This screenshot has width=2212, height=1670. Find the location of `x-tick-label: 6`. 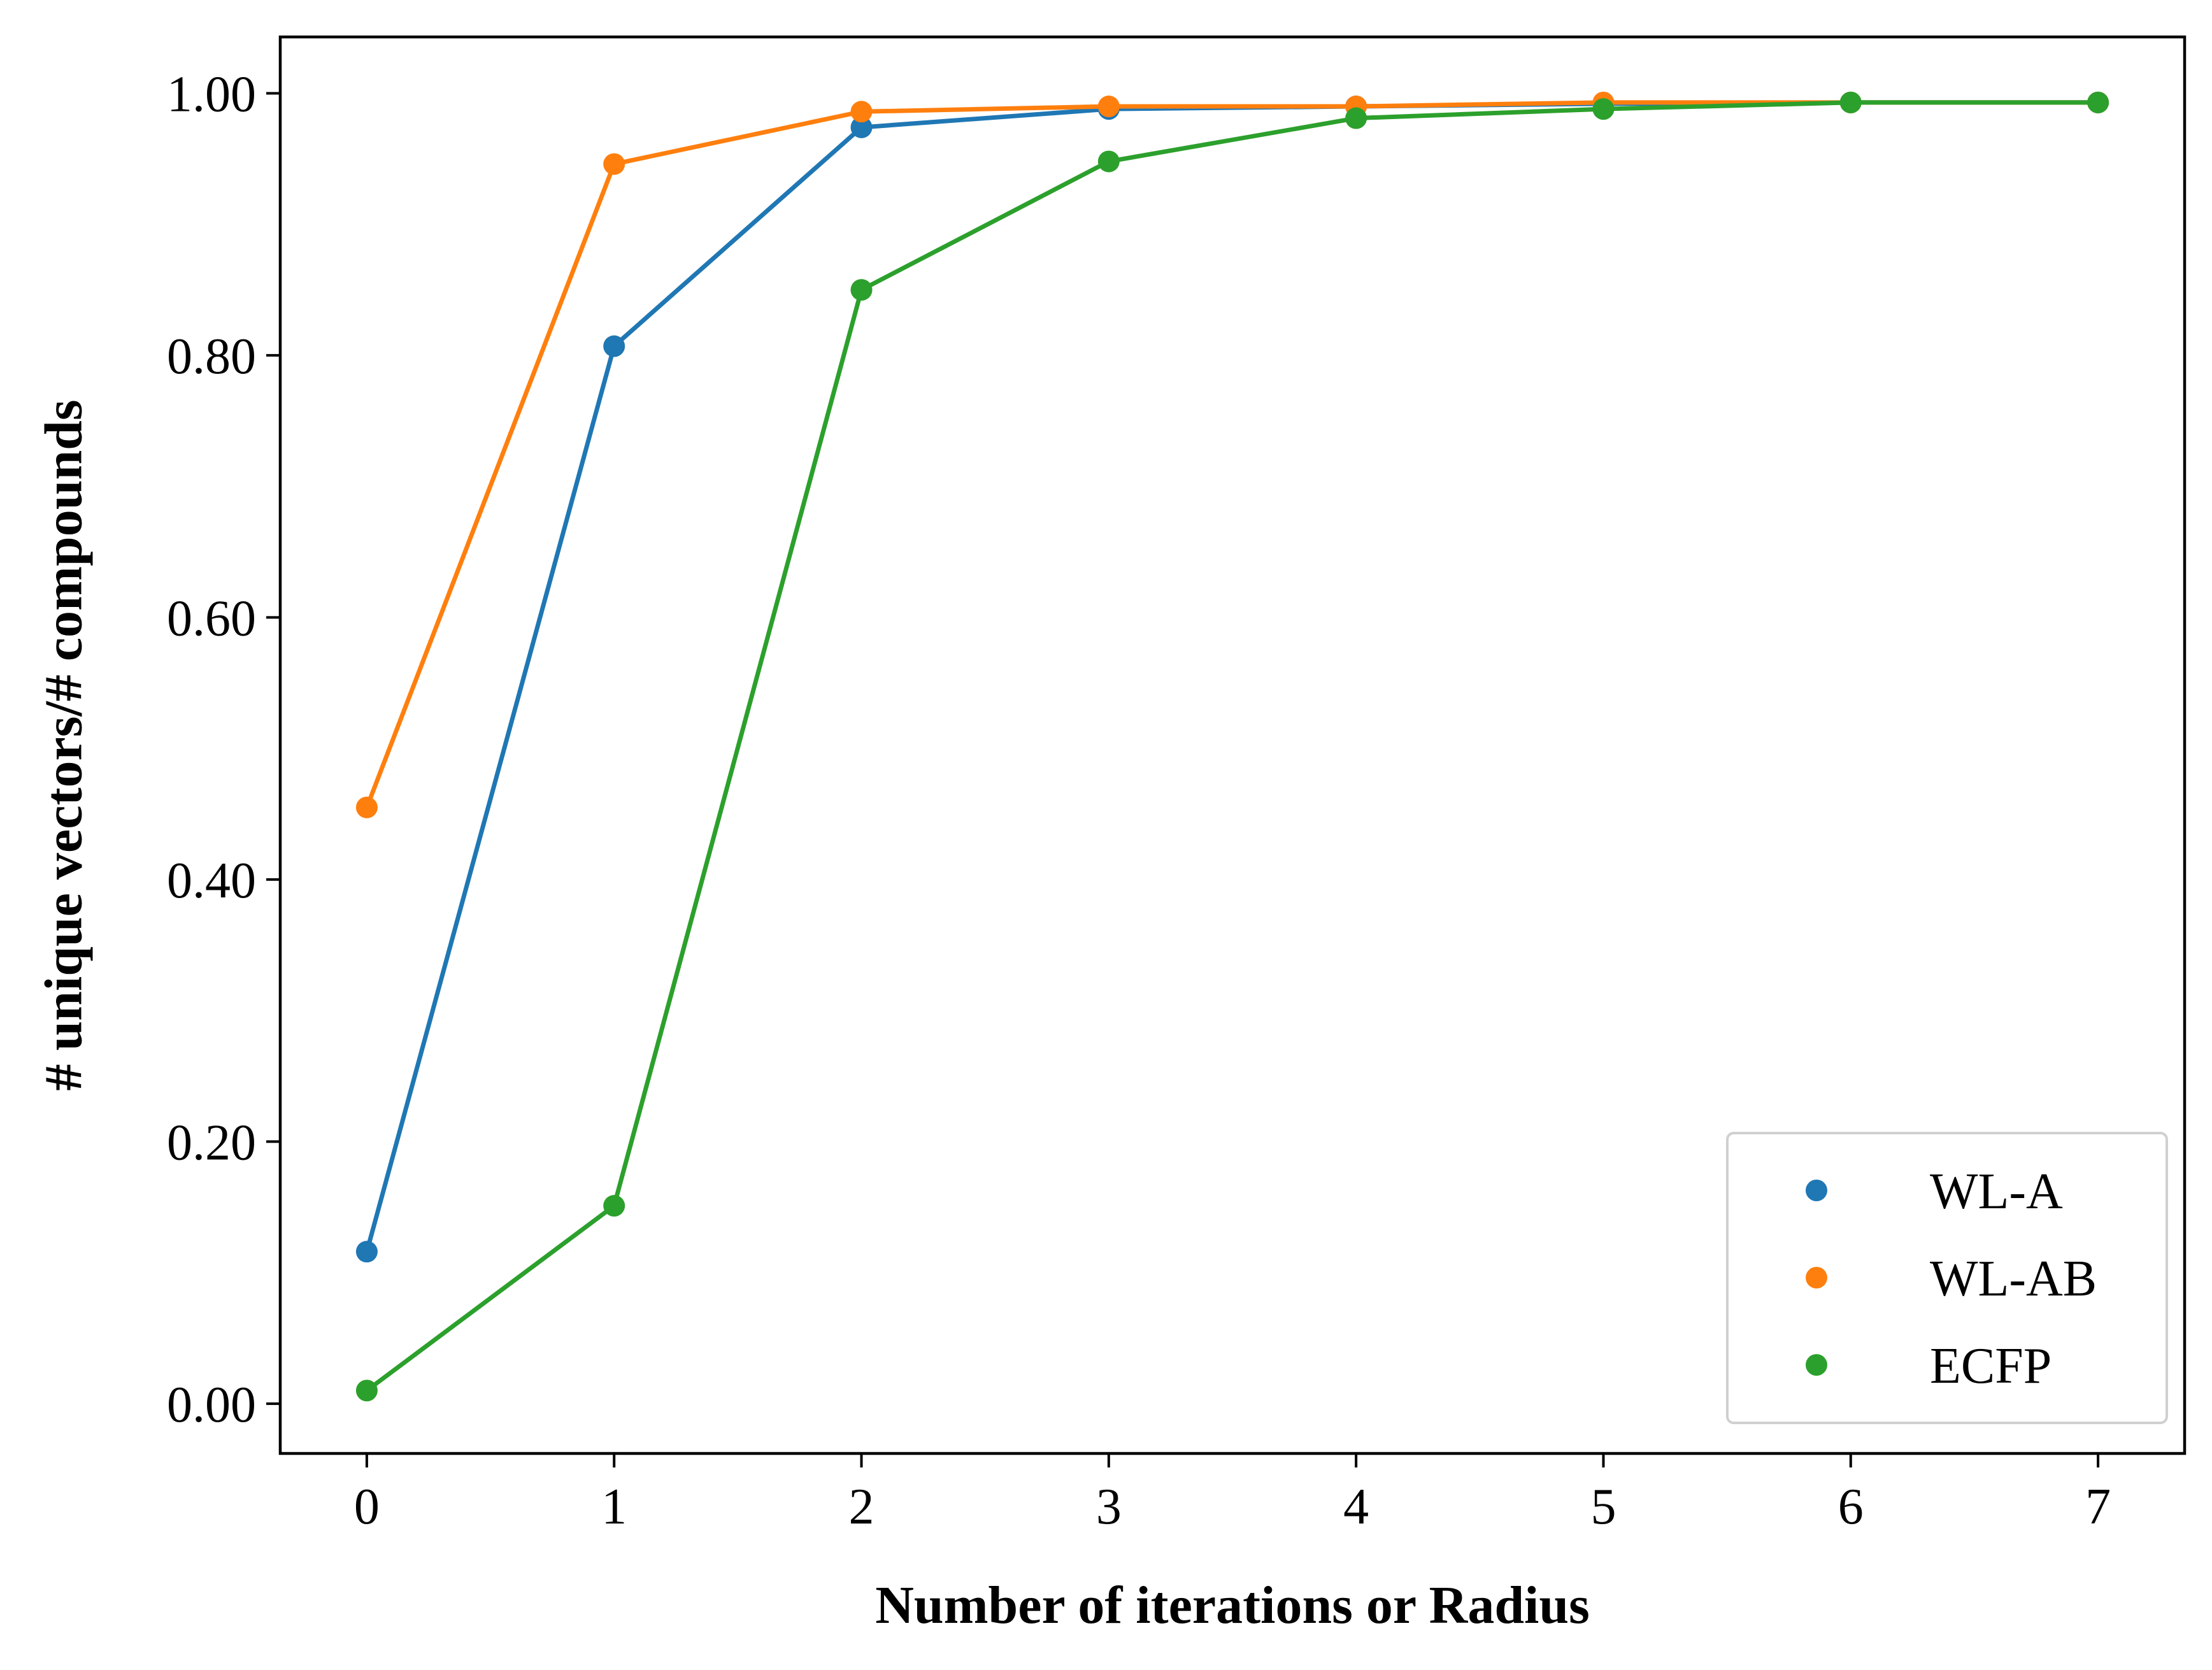

x-tick-label: 6 is located at coordinates (1851, 1507).